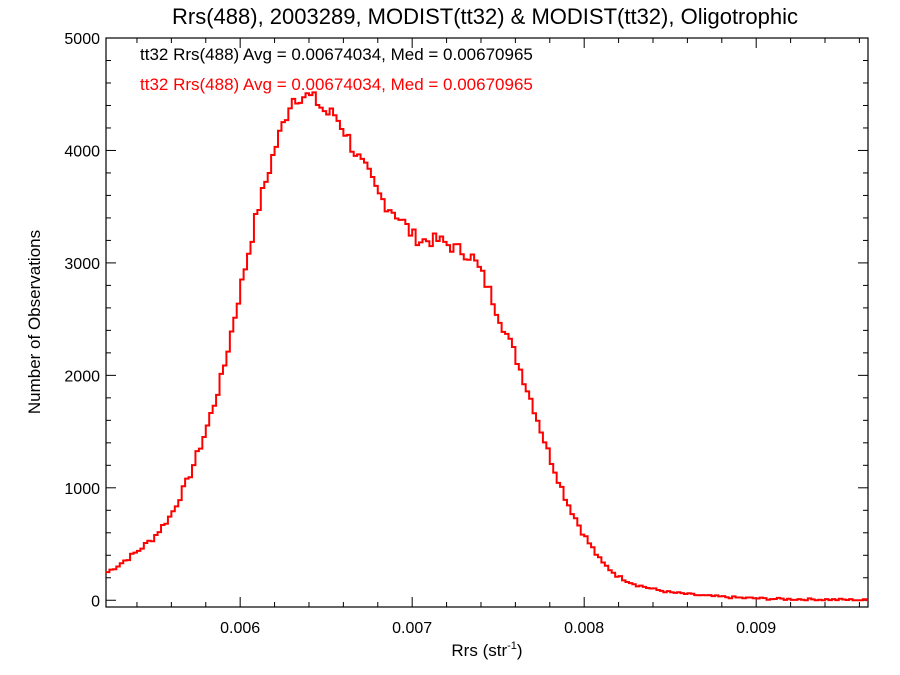  What do you see at coordinates (512, 646) in the screenshot?
I see `x-axis-label-sup: -1` at bounding box center [512, 646].